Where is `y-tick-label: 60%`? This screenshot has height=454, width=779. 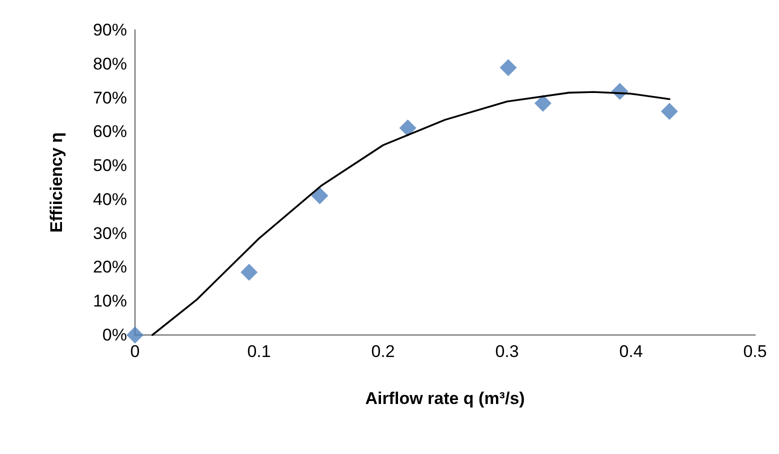 y-tick-label: 60% is located at coordinates (109, 132).